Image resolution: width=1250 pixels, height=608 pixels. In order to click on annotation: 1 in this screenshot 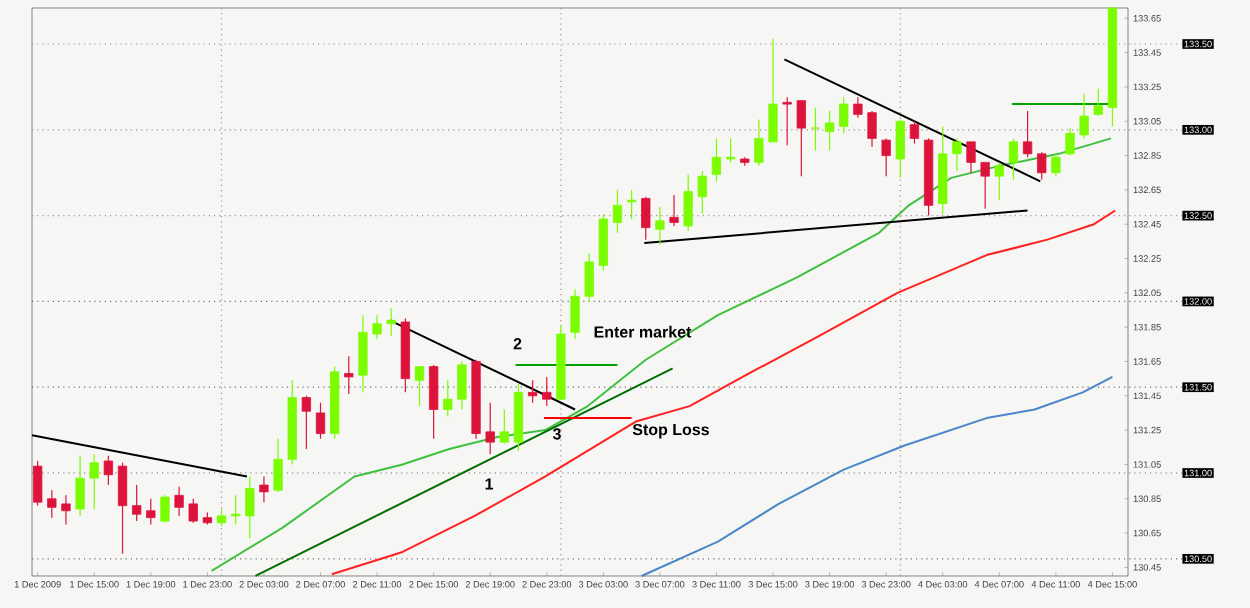, I will do `click(489, 484)`.